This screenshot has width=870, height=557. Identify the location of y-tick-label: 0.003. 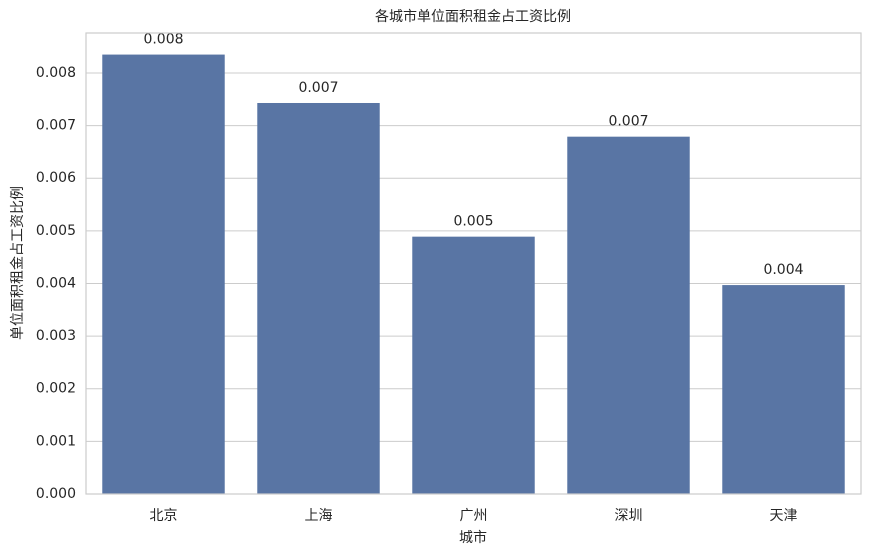
(56, 336).